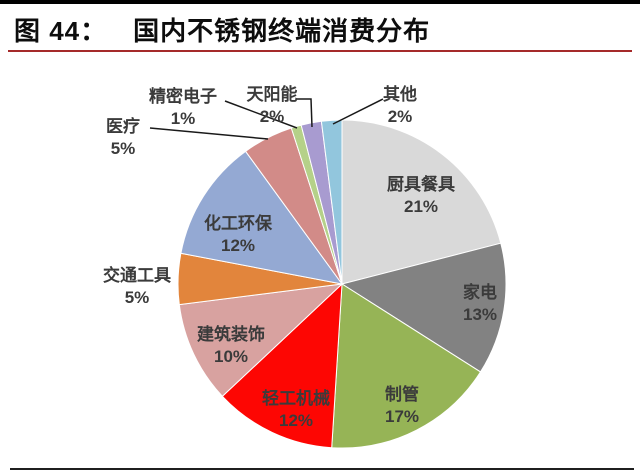 This screenshot has width=640, height=474. What do you see at coordinates (480, 314) in the screenshot?
I see `slice-value-家电: 13%` at bounding box center [480, 314].